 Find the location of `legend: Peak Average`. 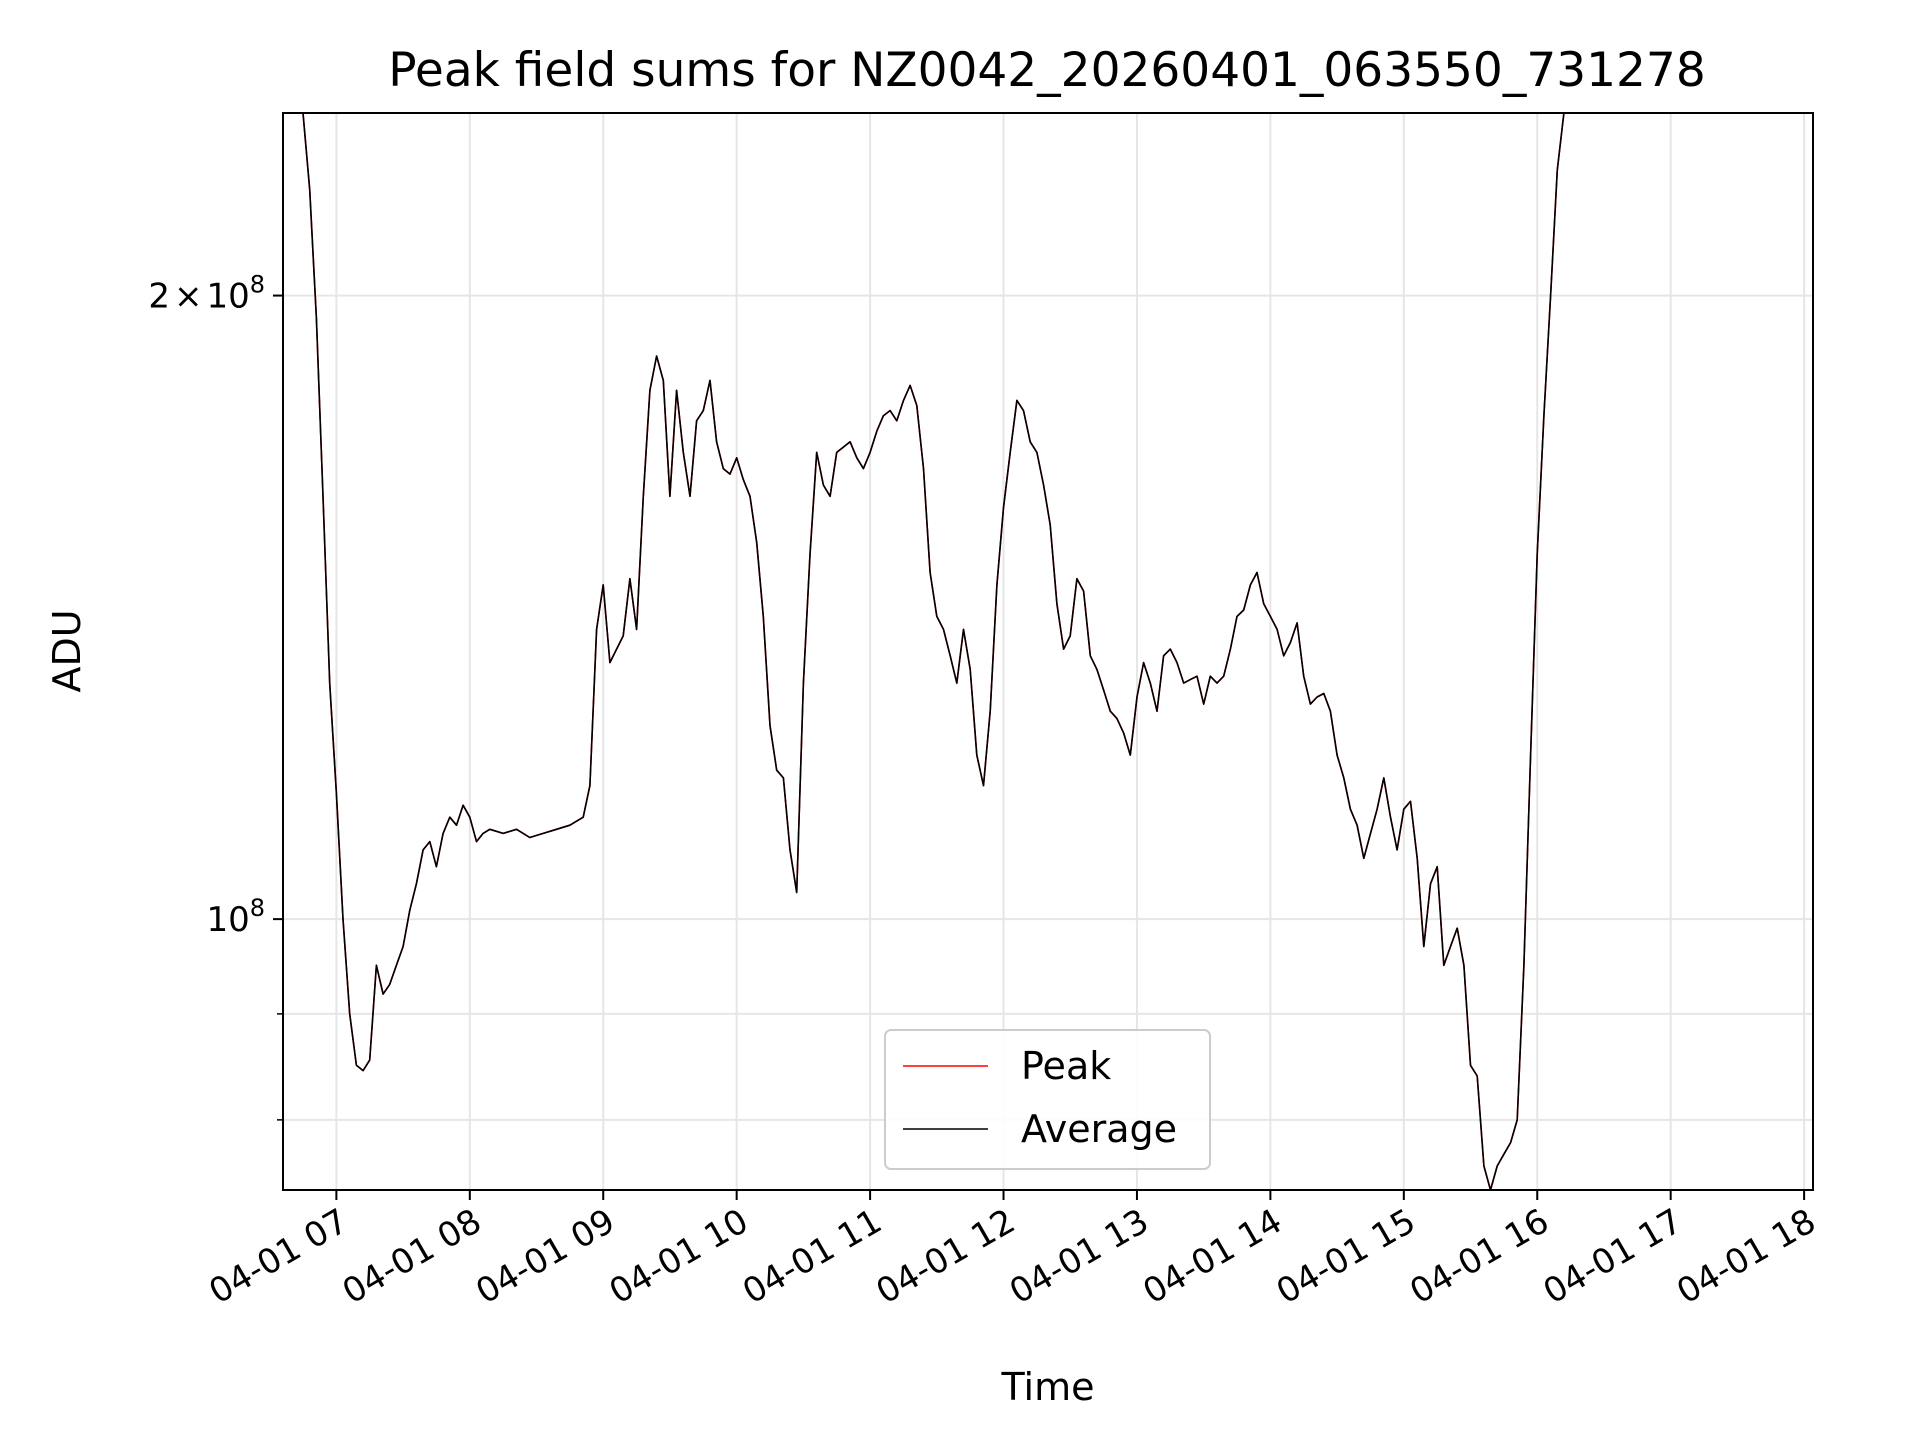

legend: Peak Average is located at coordinates (1047, 1099).